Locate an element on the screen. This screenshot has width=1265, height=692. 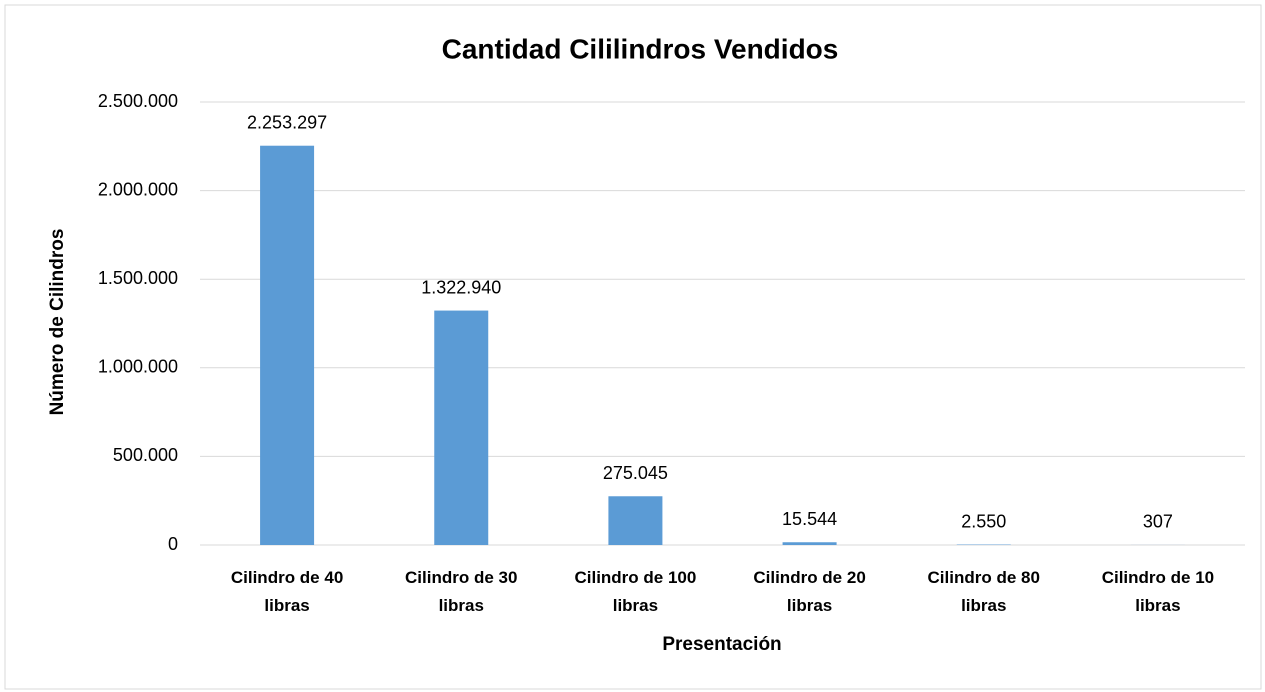
value-label: 2.253.297 is located at coordinates (287, 122).